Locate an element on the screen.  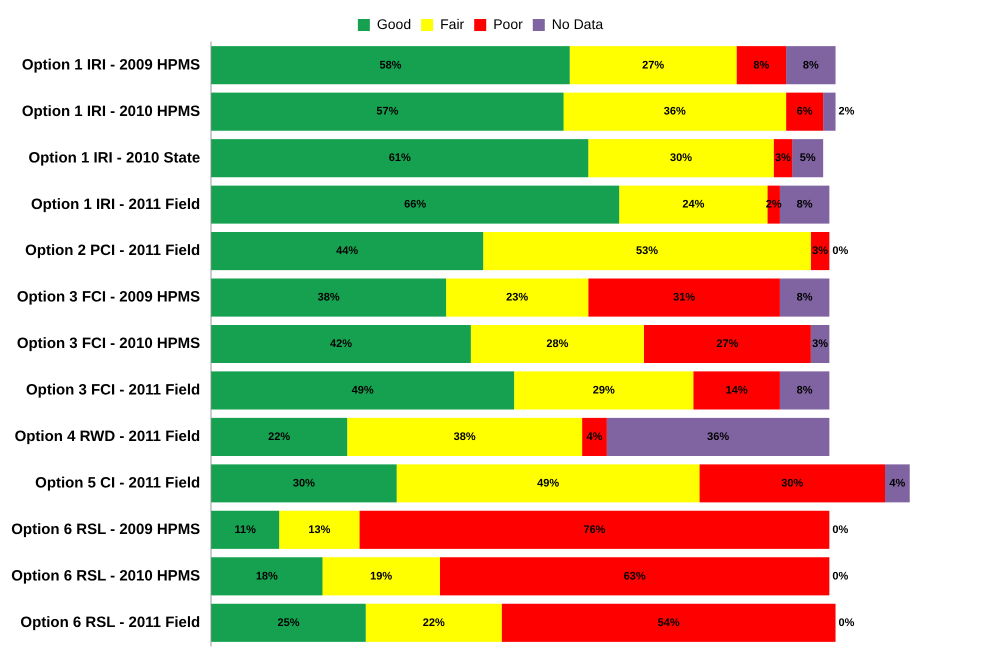
data-label: 25% is located at coordinates (288, 622).